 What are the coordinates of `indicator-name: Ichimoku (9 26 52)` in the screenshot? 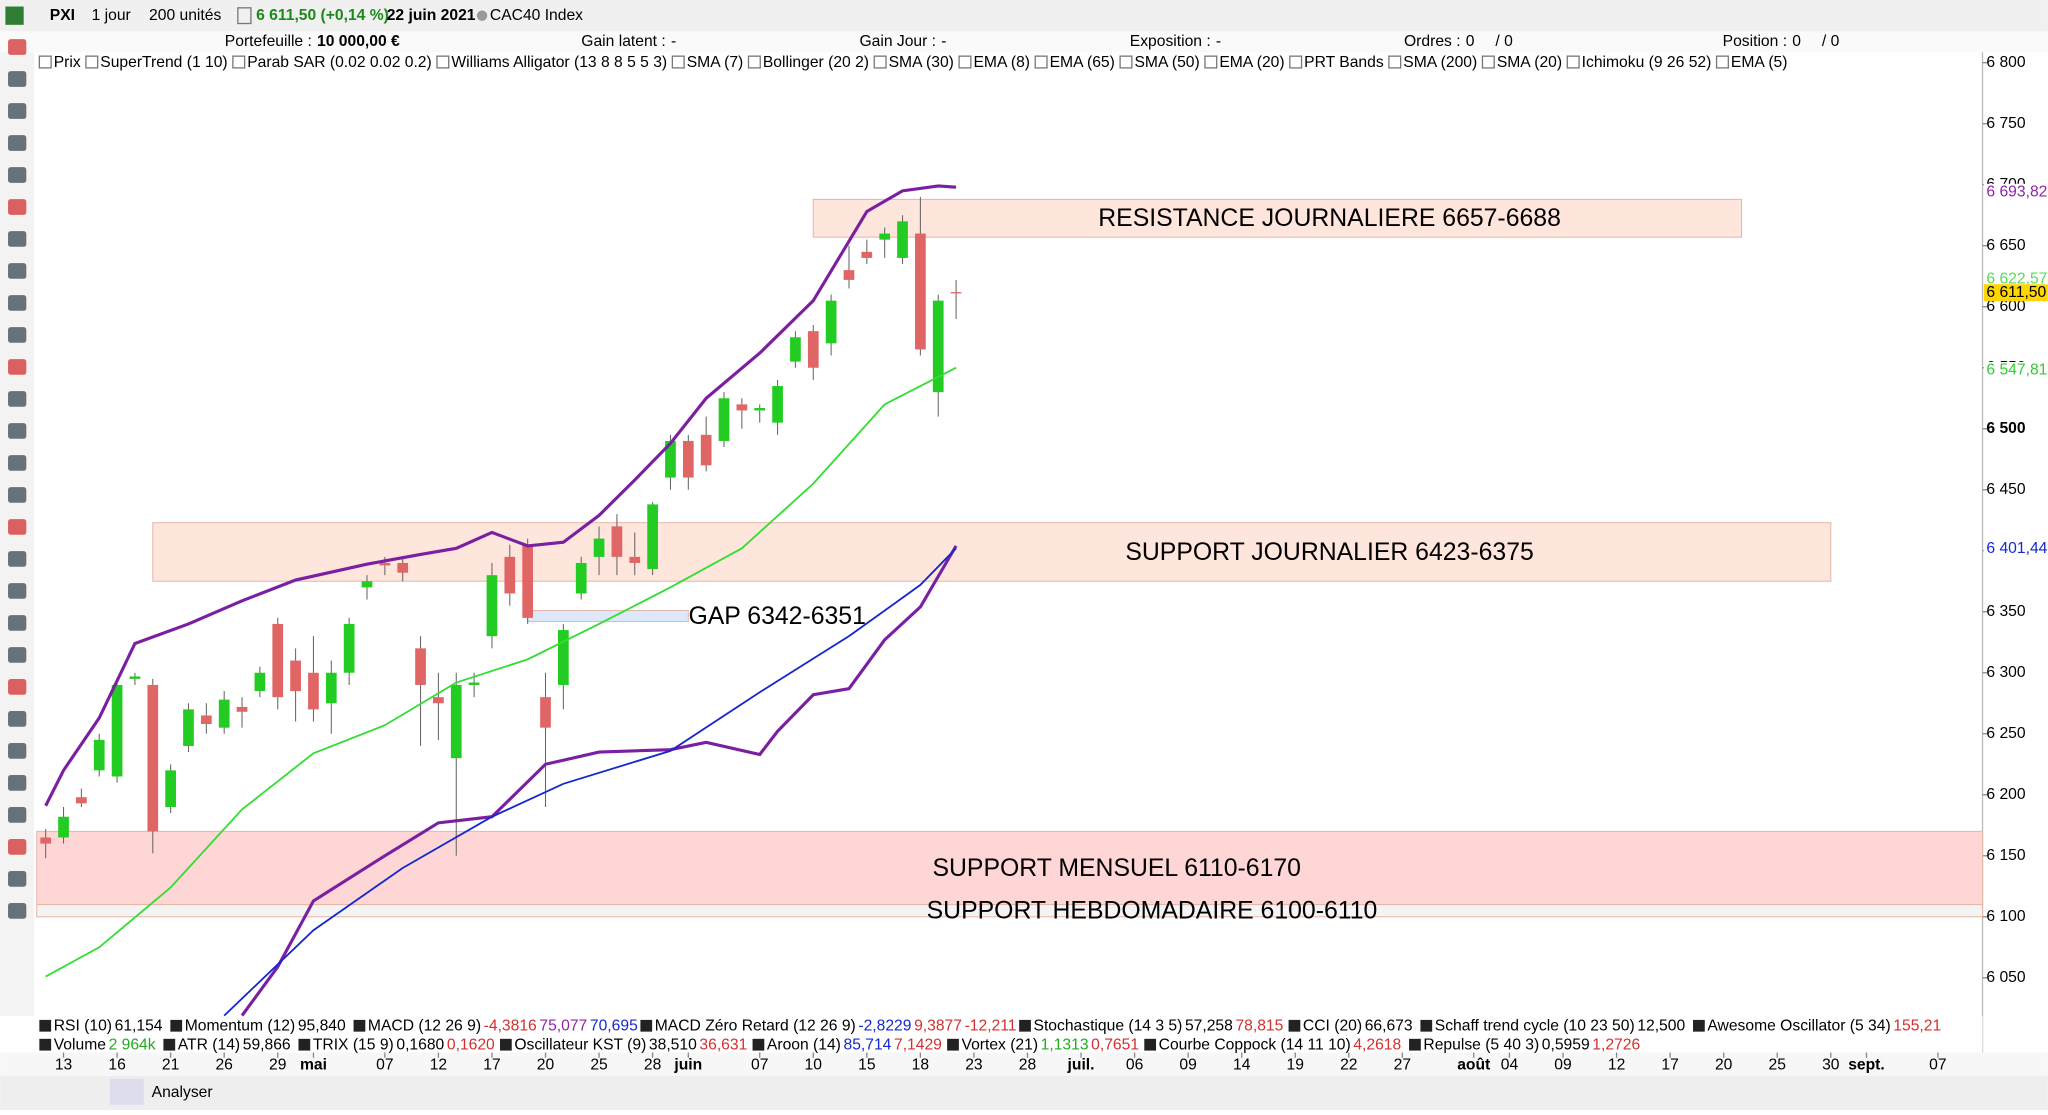 It's located at (1647, 62).